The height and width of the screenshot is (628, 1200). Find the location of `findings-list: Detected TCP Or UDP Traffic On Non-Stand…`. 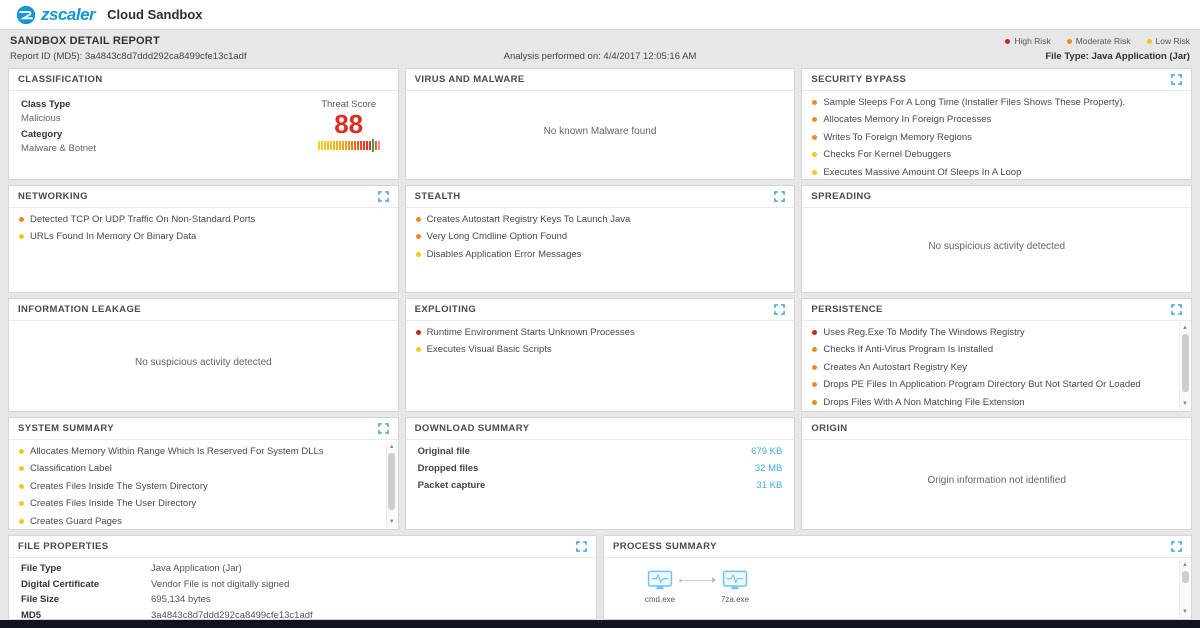

findings-list: Detected TCP Or UDP Traffic On Non-Stand… is located at coordinates (203, 225).